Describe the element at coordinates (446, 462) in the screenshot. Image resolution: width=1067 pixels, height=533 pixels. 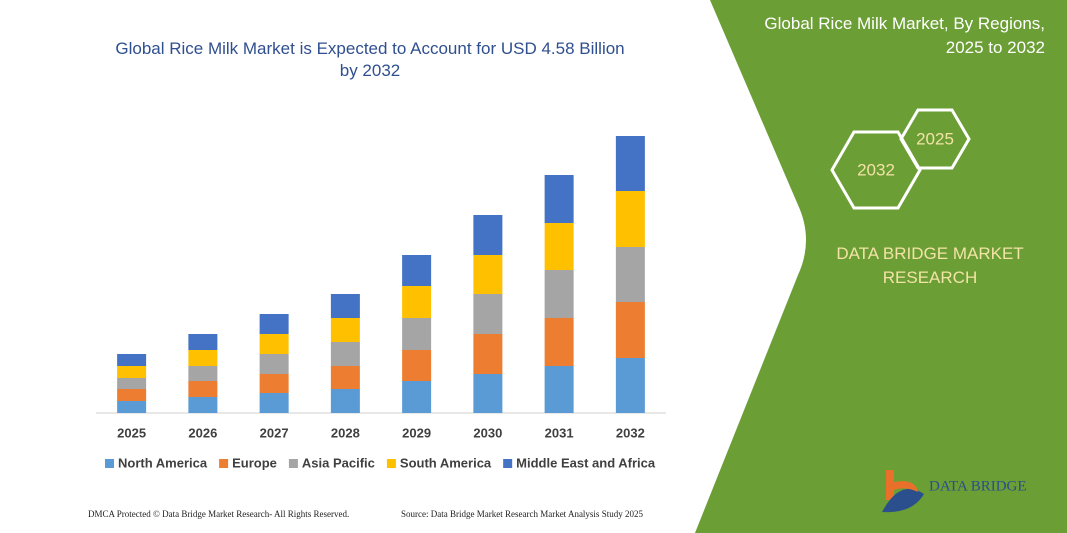
I see `legend-label: South America` at that location.